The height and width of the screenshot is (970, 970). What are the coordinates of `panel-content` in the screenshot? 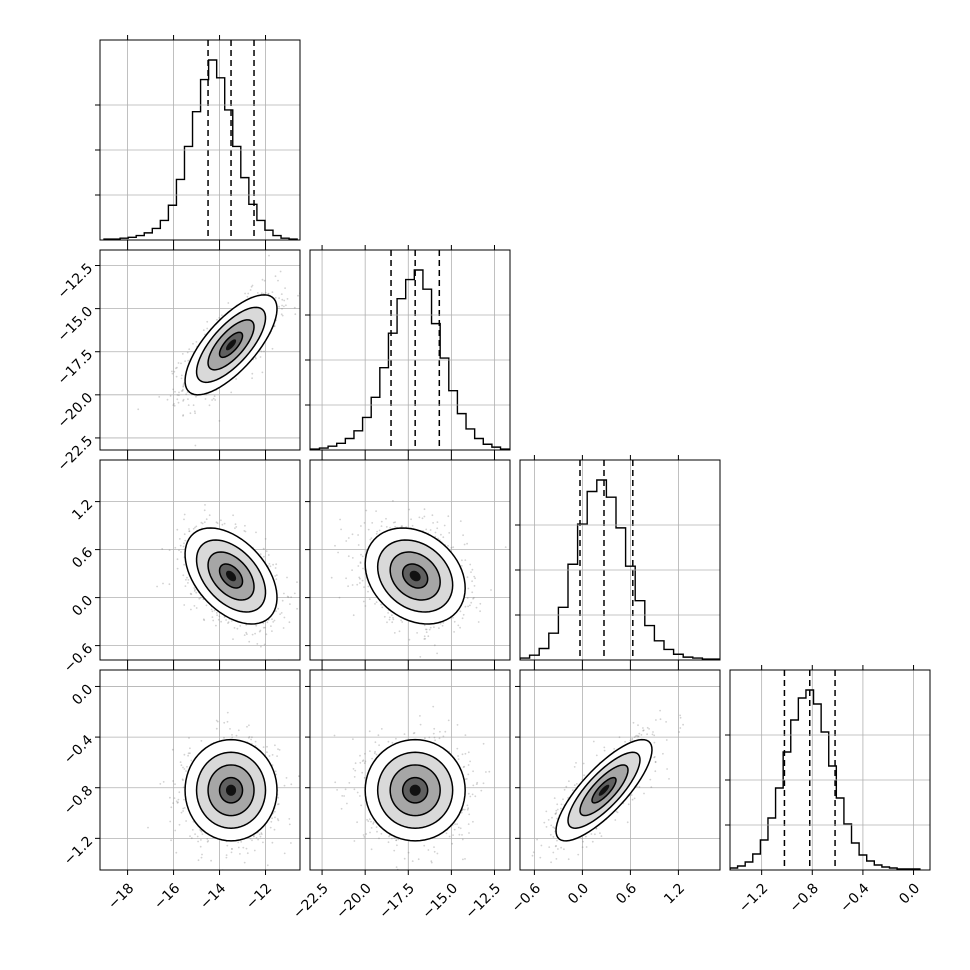 It's located at (223, 790).